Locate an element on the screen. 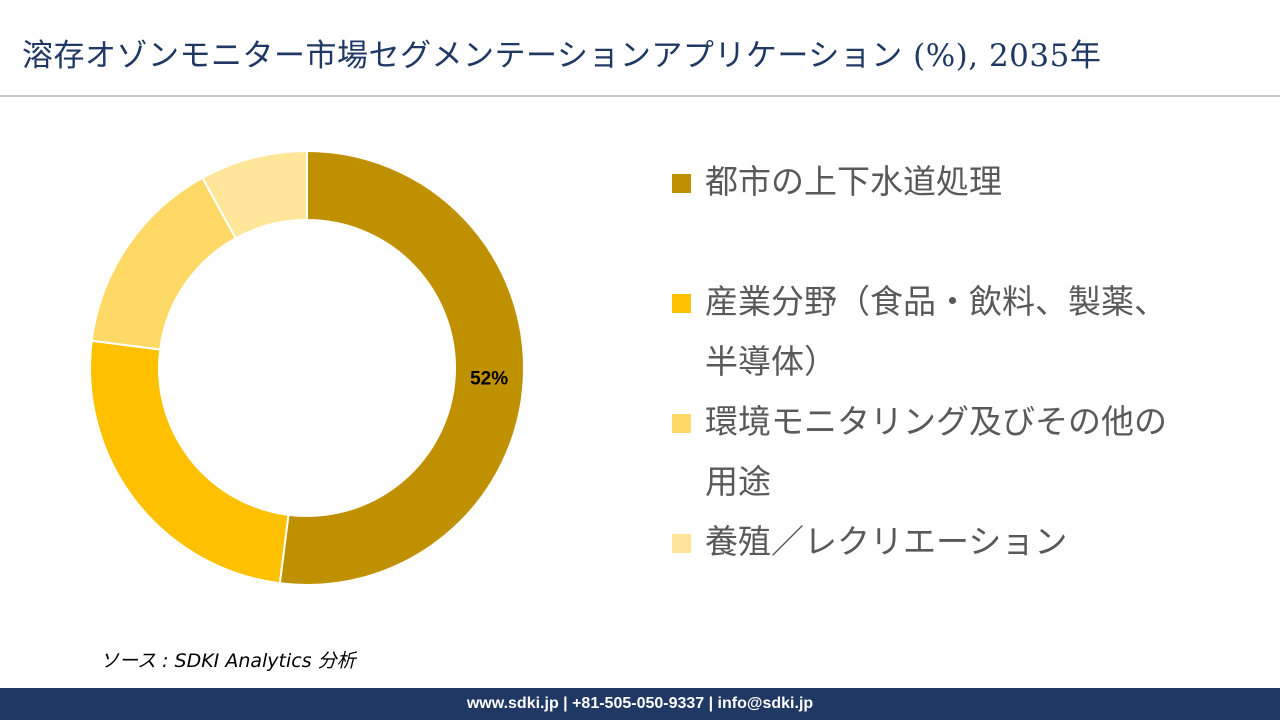  legend-item-municipal-water: 都市の上下水道処理 is located at coordinates (923, 182).